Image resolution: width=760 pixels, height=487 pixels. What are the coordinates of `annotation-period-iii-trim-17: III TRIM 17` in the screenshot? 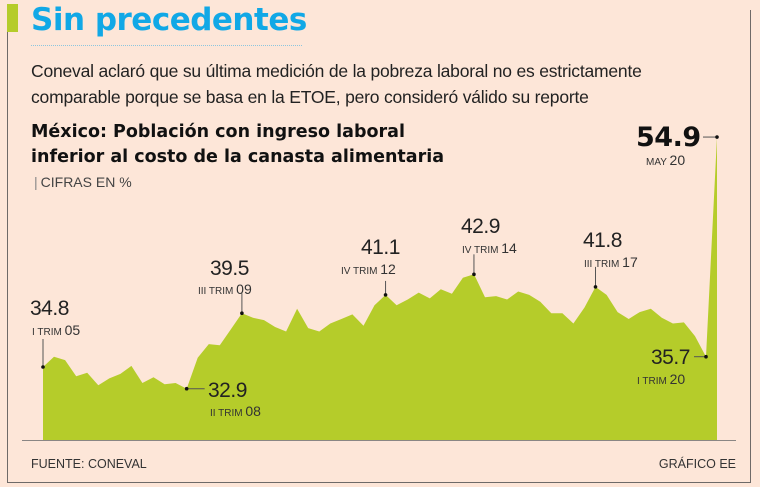 It's located at (611, 262).